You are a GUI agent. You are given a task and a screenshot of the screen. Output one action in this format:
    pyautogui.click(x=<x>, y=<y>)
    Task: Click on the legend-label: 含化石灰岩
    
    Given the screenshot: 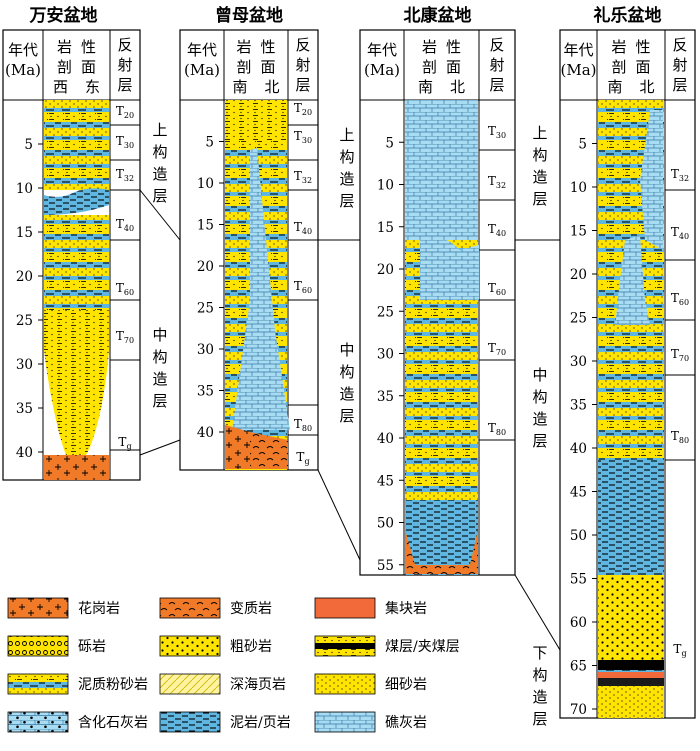 What is the action you would take?
    pyautogui.click(x=113, y=723)
    